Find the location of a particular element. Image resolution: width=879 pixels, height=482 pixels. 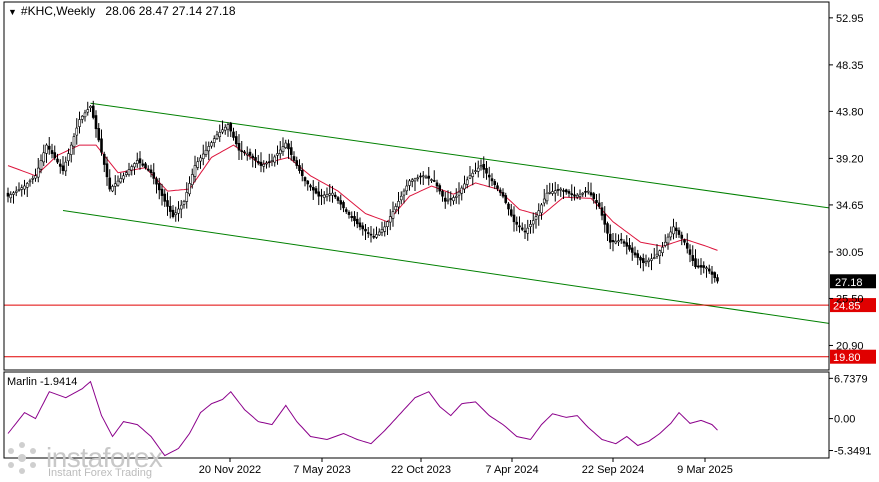

horizontal-levels is located at coordinates (416, 331).